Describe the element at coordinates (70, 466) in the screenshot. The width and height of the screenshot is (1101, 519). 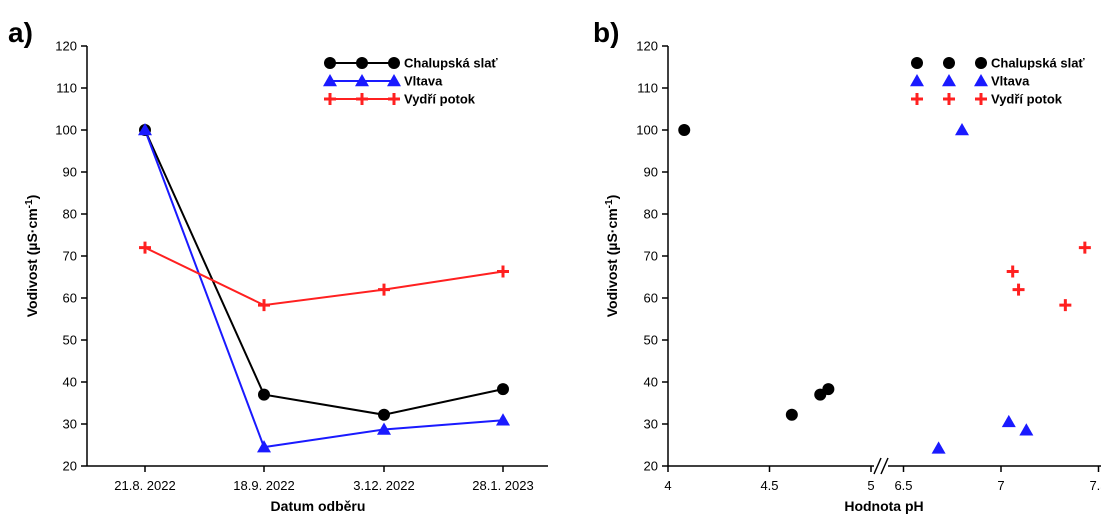
I see `panel-a-y-tick-label: 20` at that location.